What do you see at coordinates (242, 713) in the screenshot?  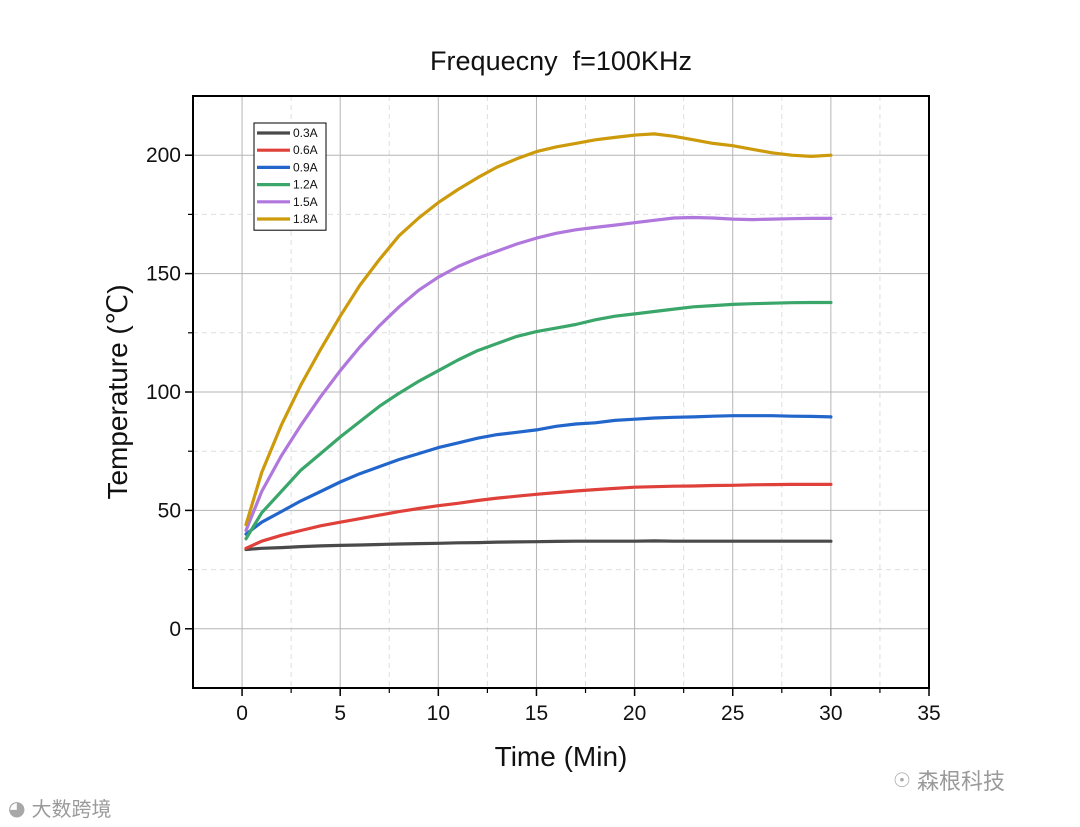 I see `x-tick-label: 0` at bounding box center [242, 713].